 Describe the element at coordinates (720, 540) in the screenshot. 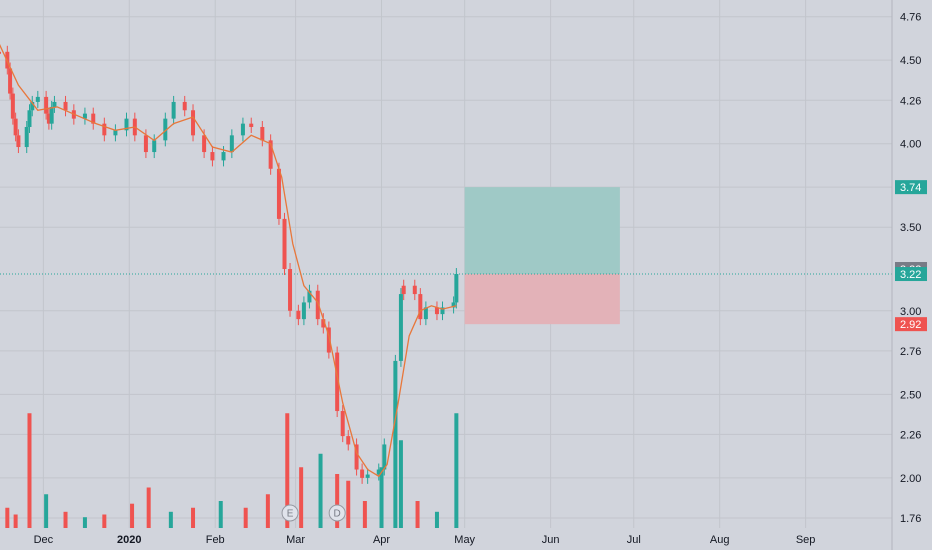

I see `x-tick-label: Aug` at that location.